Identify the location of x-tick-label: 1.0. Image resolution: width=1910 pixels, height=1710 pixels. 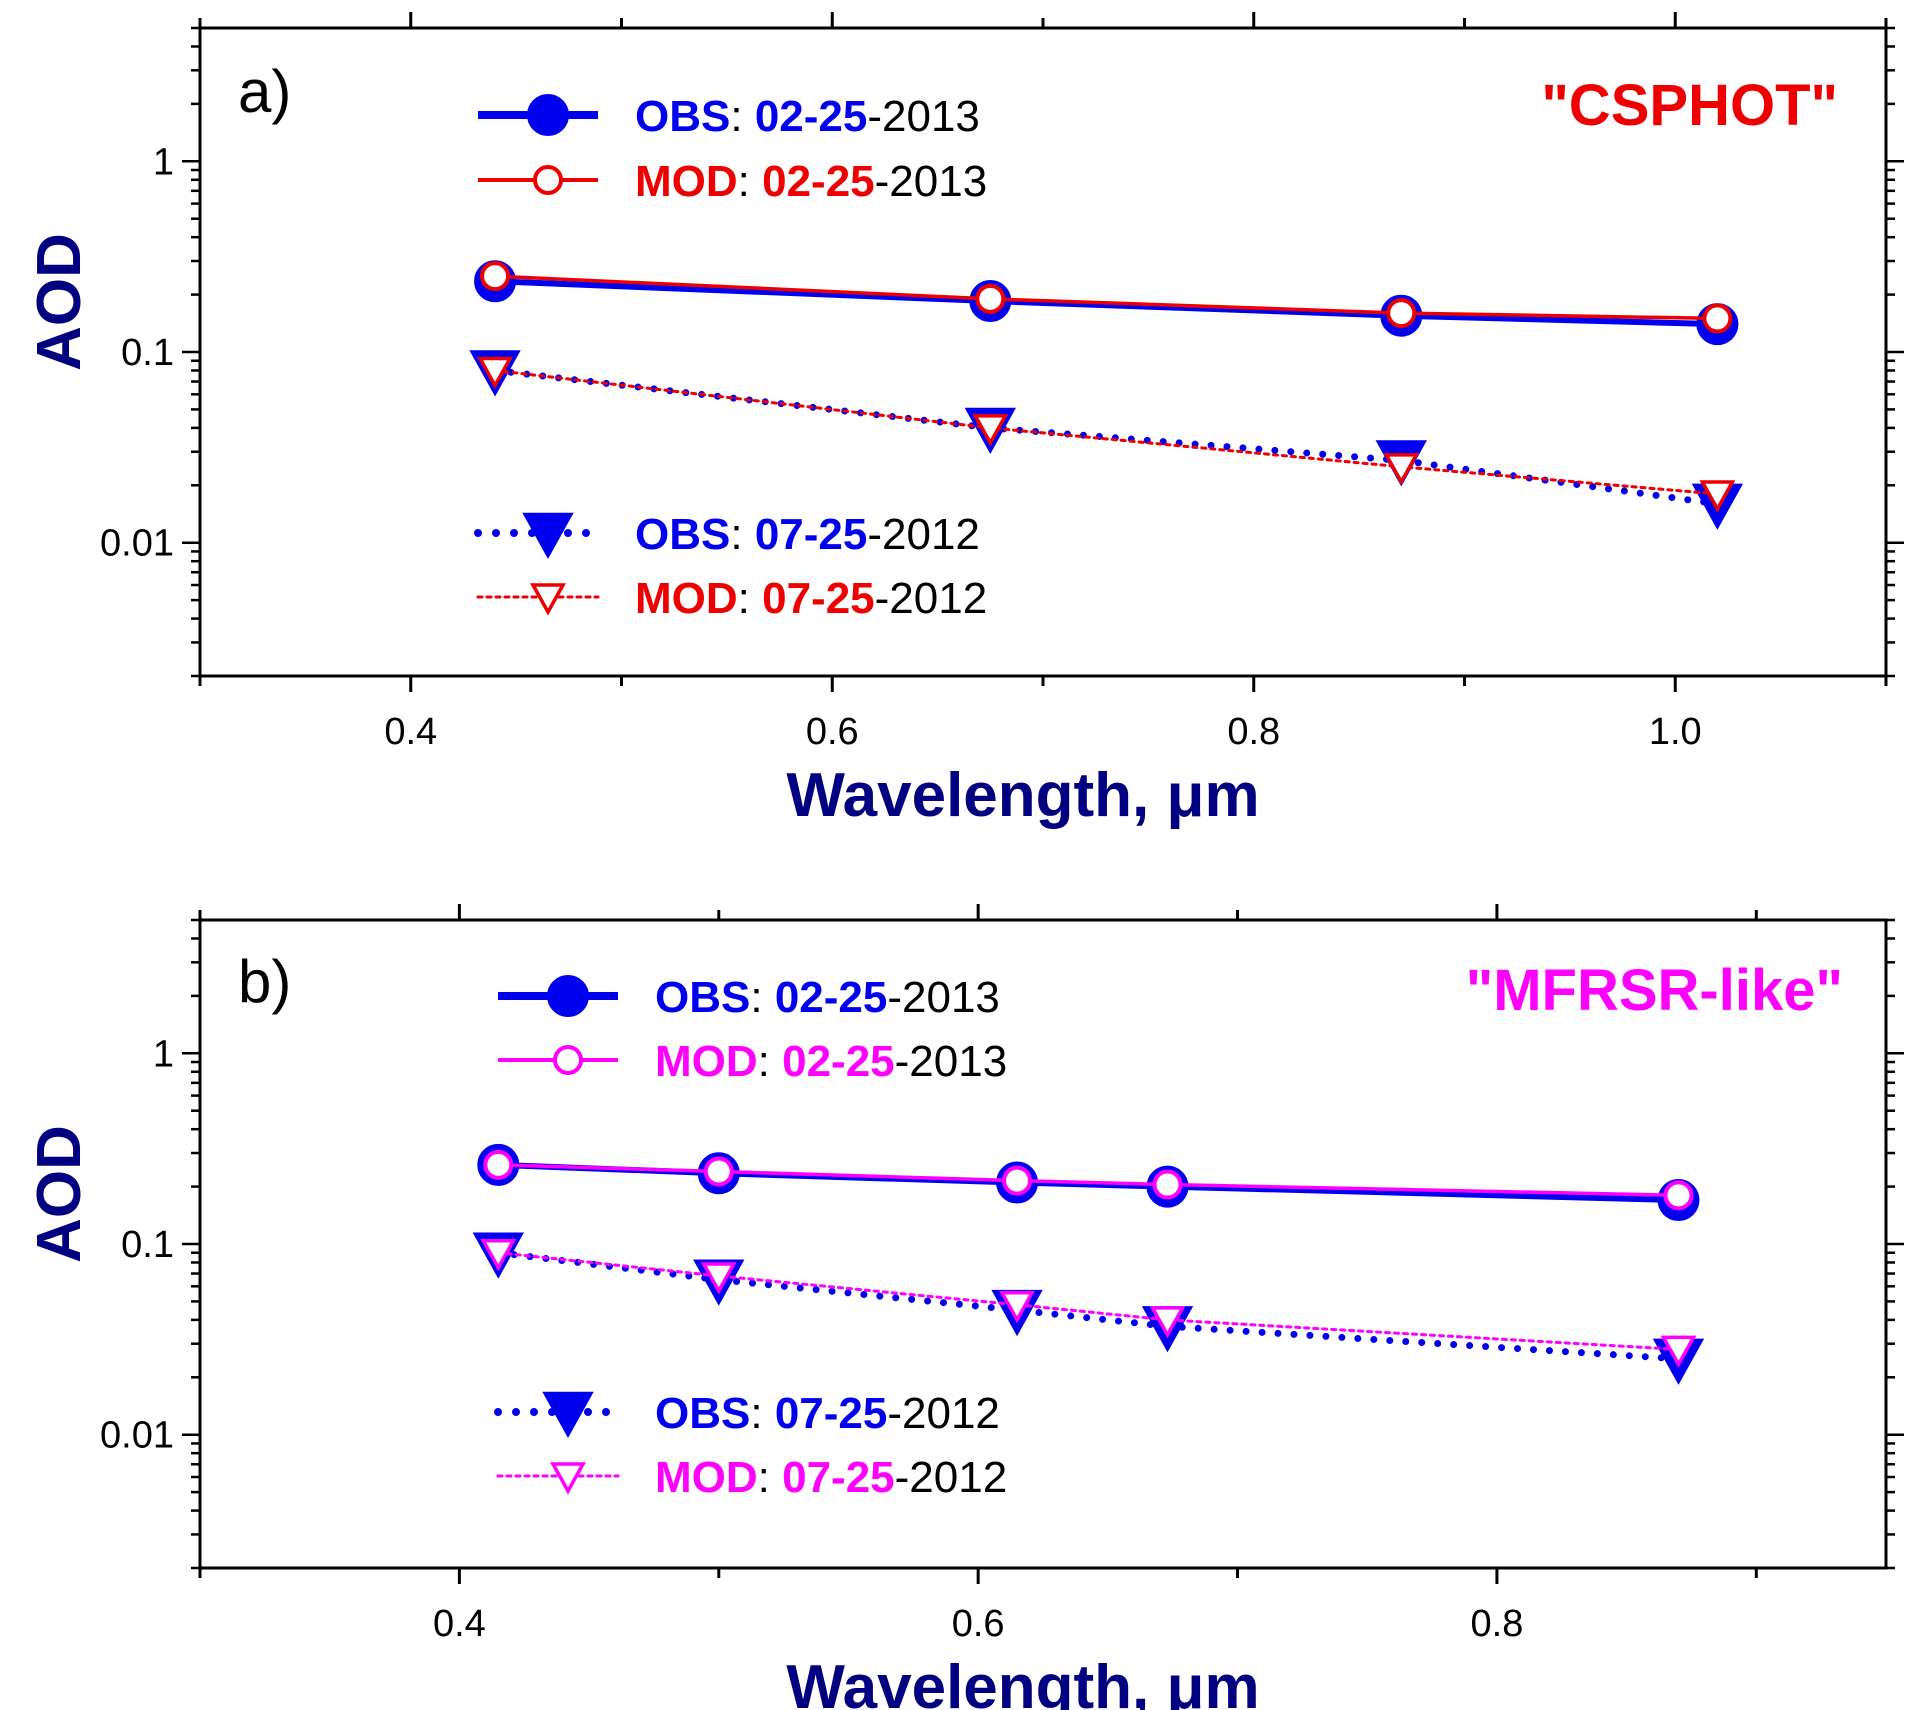
(1675, 732).